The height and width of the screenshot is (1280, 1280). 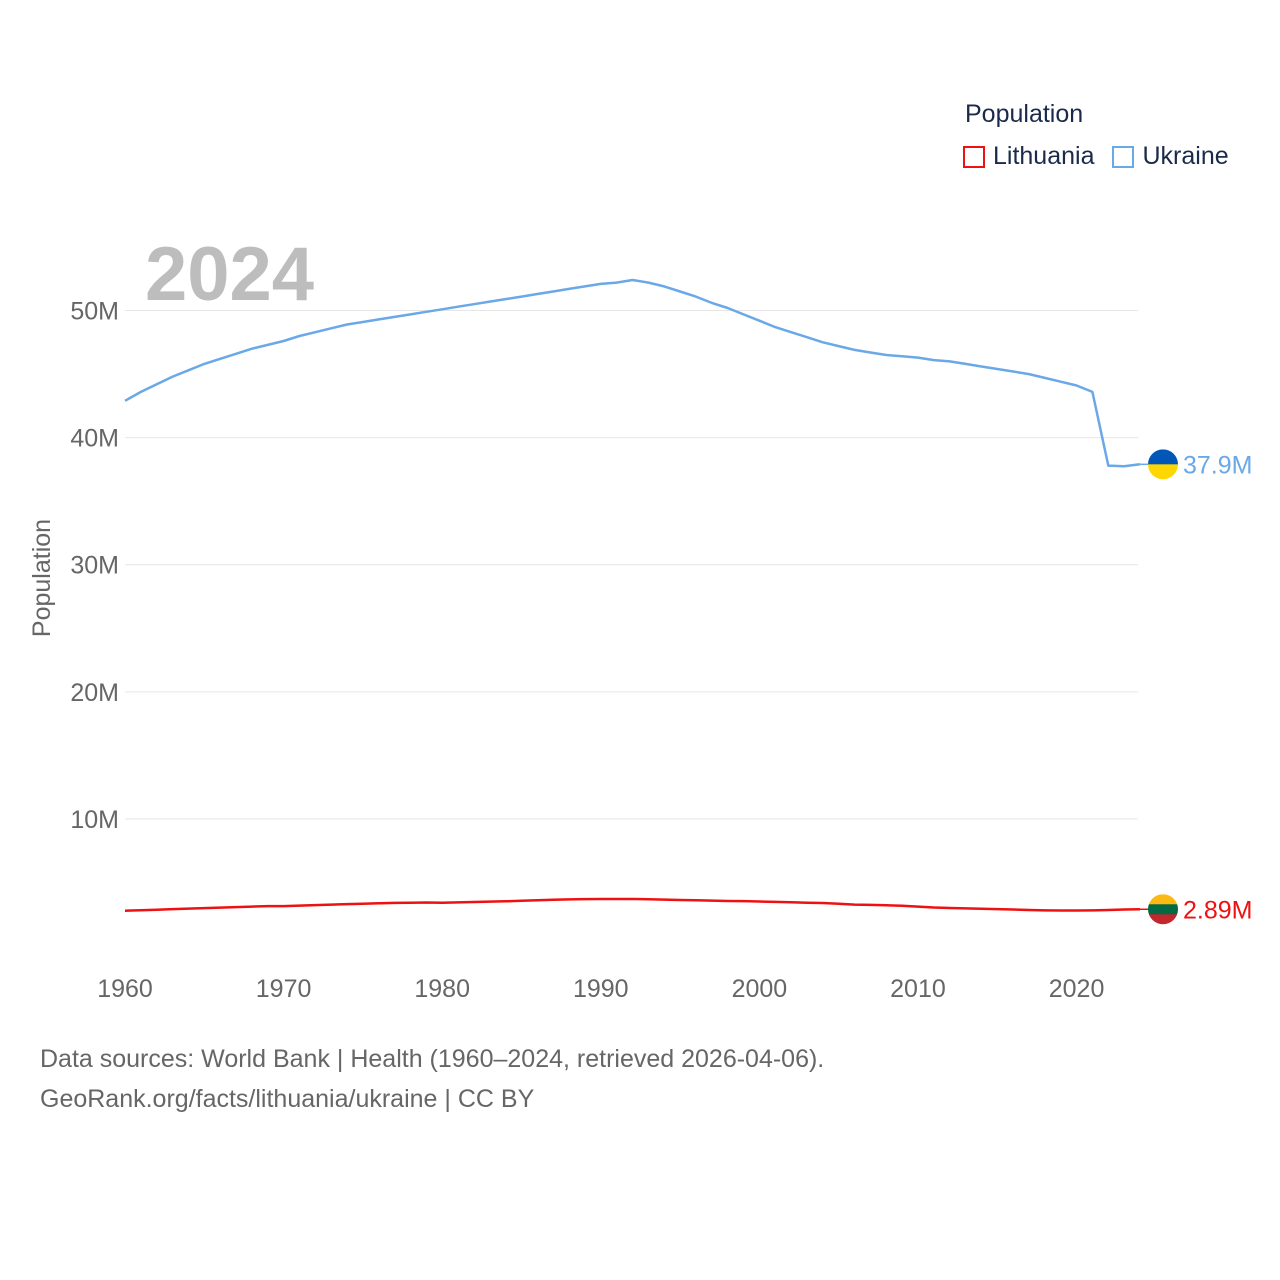 What do you see at coordinates (918, 989) in the screenshot?
I see `x-tick-label: 2010` at bounding box center [918, 989].